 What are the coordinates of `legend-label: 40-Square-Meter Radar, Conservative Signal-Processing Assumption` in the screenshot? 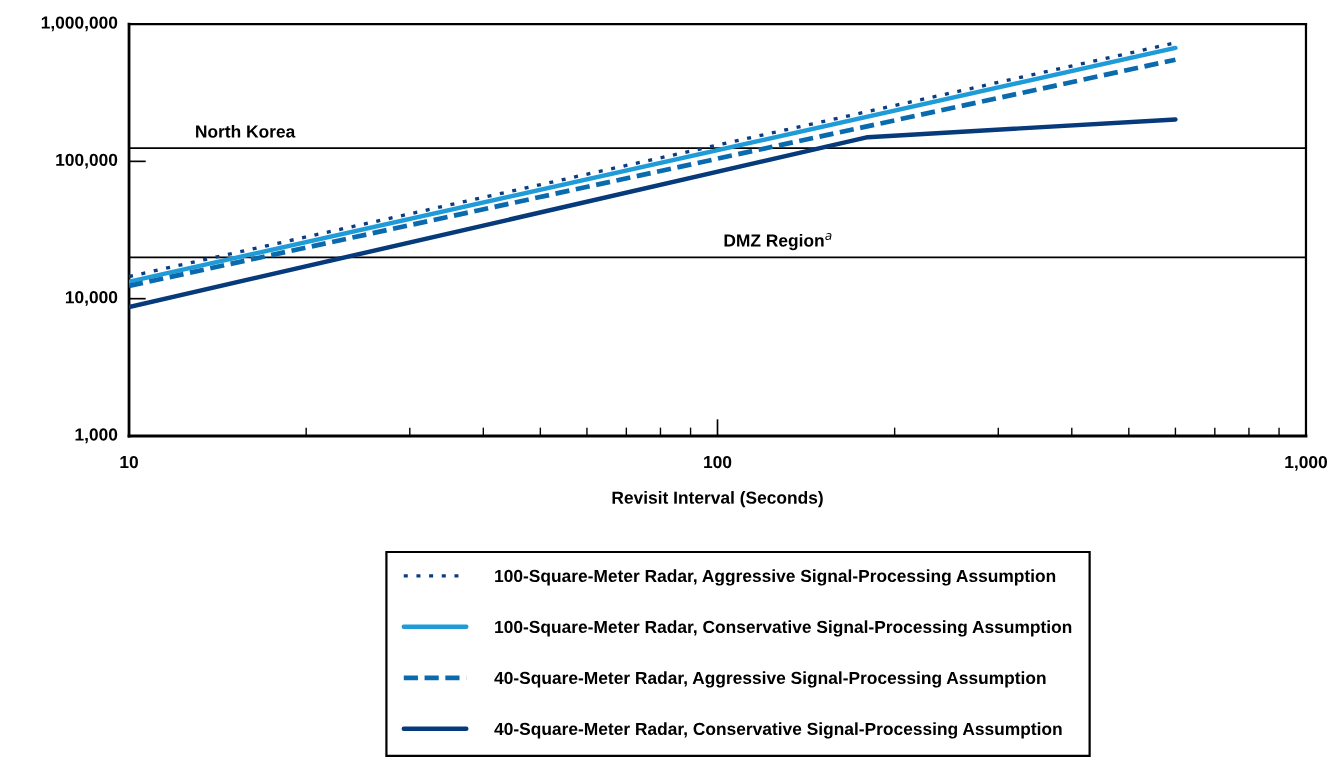 It's located at (778, 730).